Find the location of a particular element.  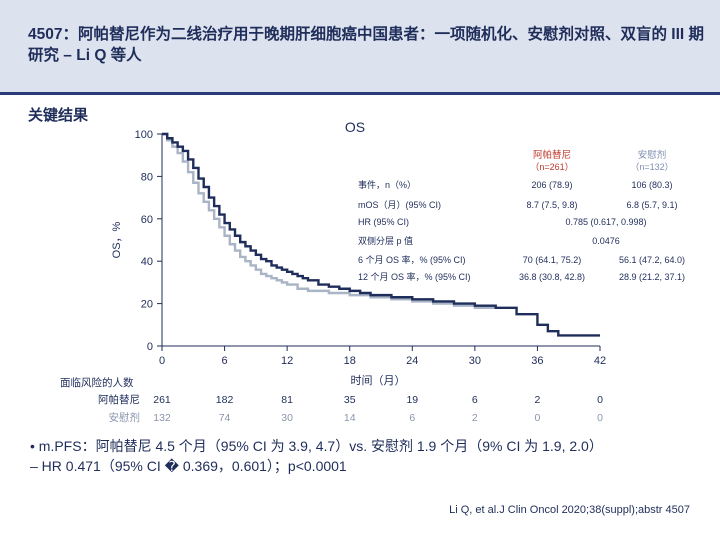

y-tick-label: 60 is located at coordinates (147, 220).